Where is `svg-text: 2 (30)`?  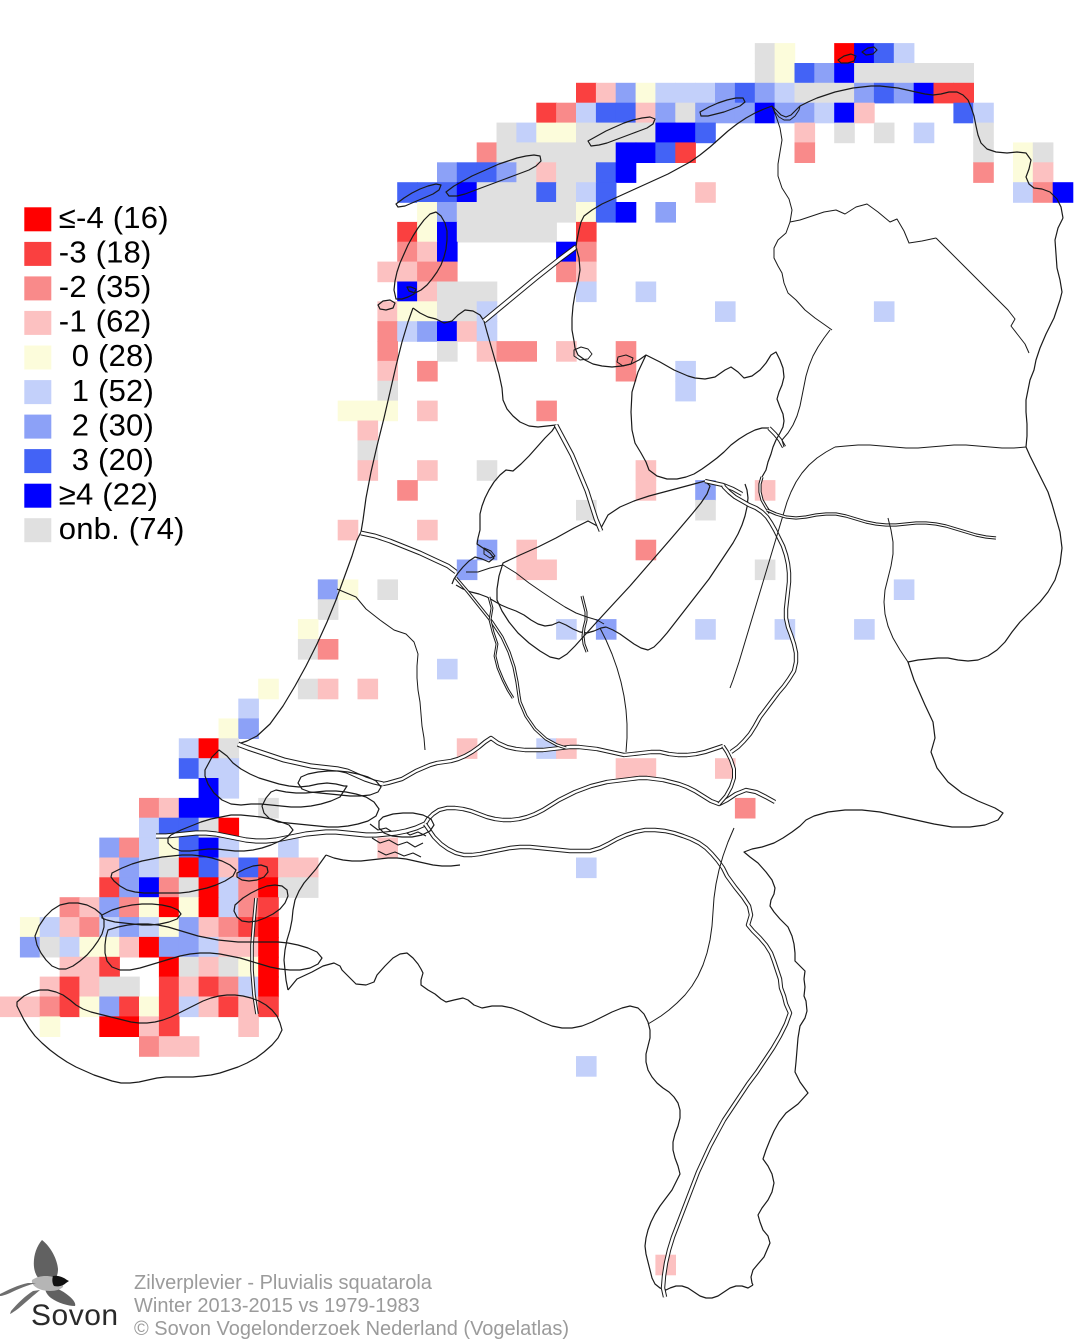 svg-text: 2 (30) is located at coordinates (113, 424).